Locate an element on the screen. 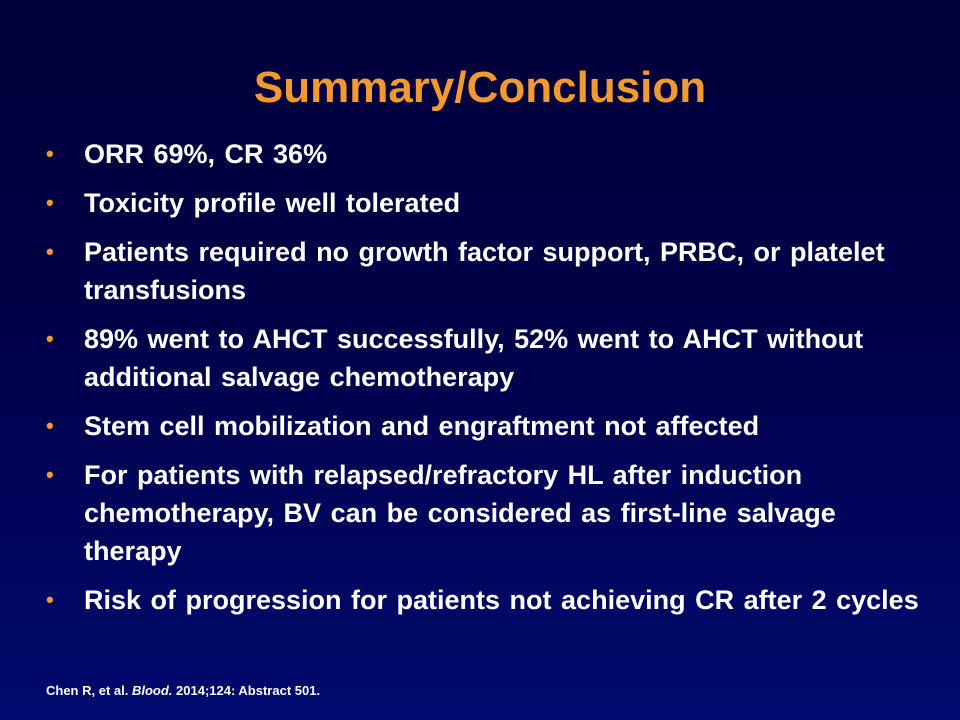 The image size is (960, 720). slide-title: Summary/Conclusion is located at coordinates (480, 87).